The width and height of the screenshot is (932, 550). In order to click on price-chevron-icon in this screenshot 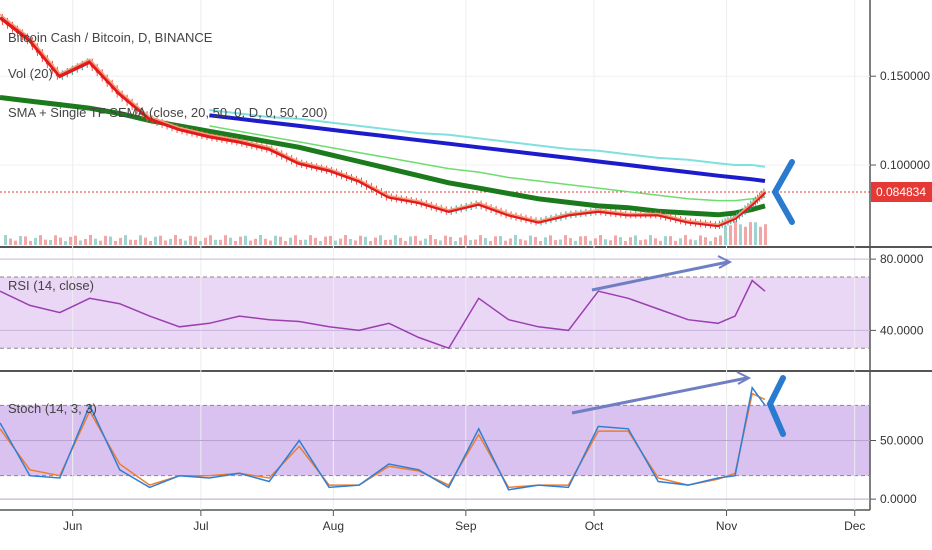, I will do `click(783, 192)`.